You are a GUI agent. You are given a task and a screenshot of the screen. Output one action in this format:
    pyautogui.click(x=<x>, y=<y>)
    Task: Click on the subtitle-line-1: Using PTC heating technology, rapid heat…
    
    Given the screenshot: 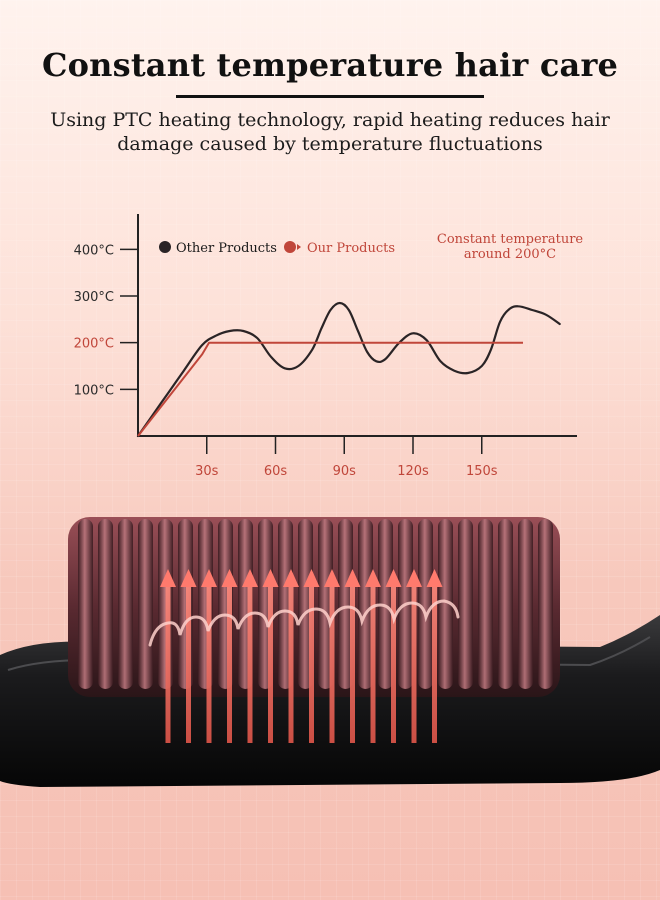 What is the action you would take?
    pyautogui.click(x=330, y=120)
    